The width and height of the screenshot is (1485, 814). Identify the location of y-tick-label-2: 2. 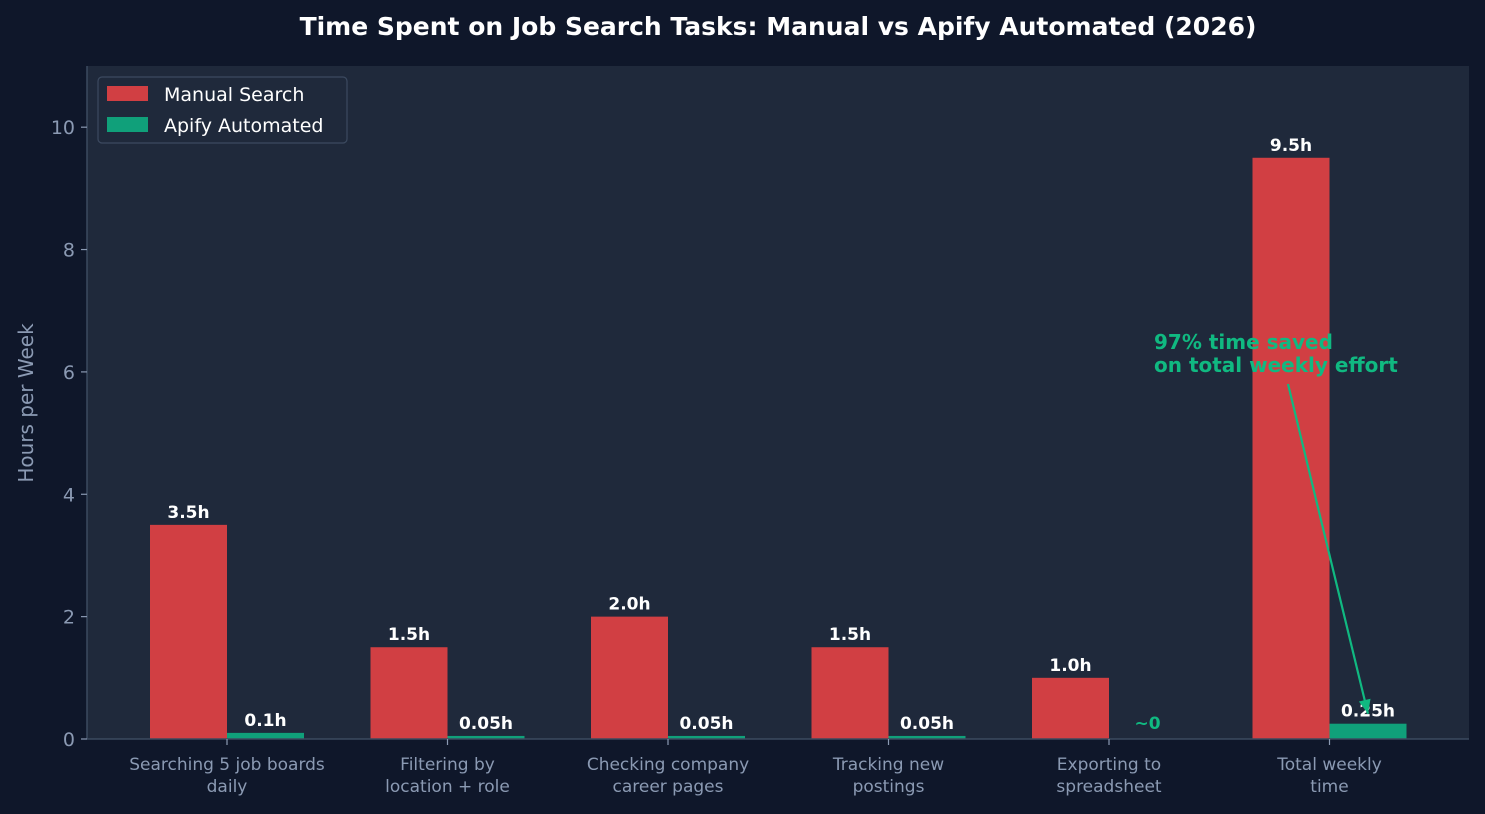
(69, 618).